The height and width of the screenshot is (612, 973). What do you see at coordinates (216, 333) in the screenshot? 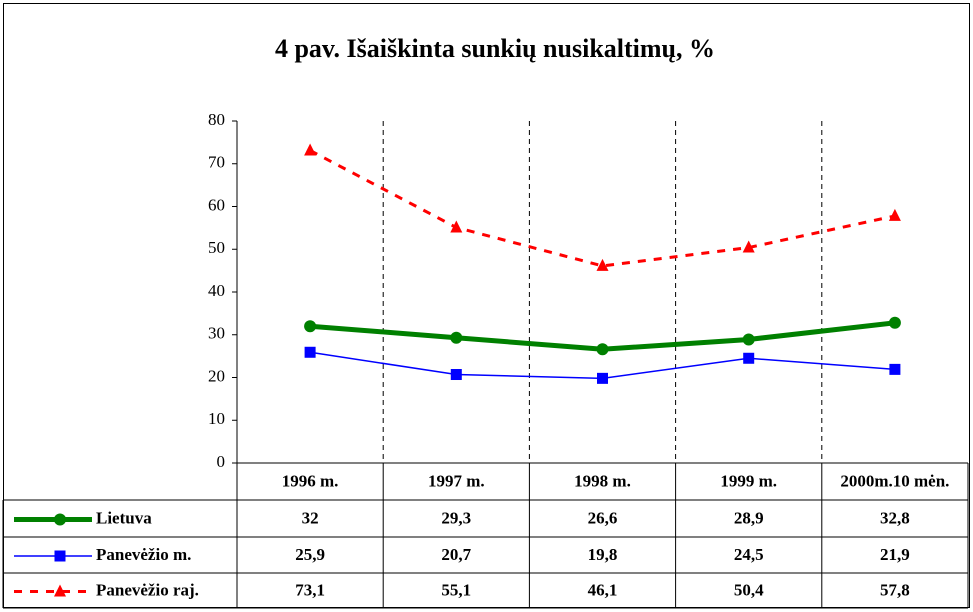
I see `y-tick-label: 30` at bounding box center [216, 333].